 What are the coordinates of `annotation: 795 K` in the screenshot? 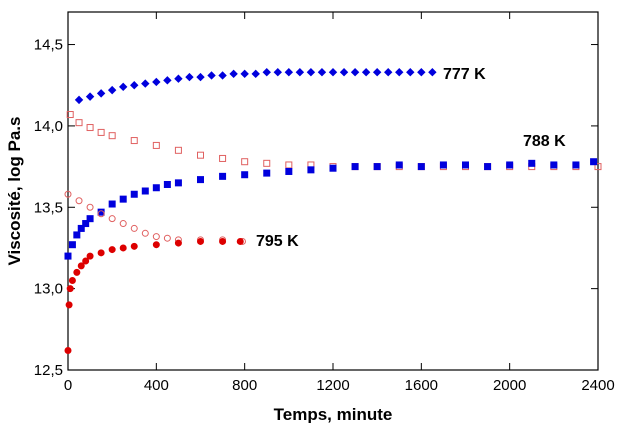 It's located at (277, 241).